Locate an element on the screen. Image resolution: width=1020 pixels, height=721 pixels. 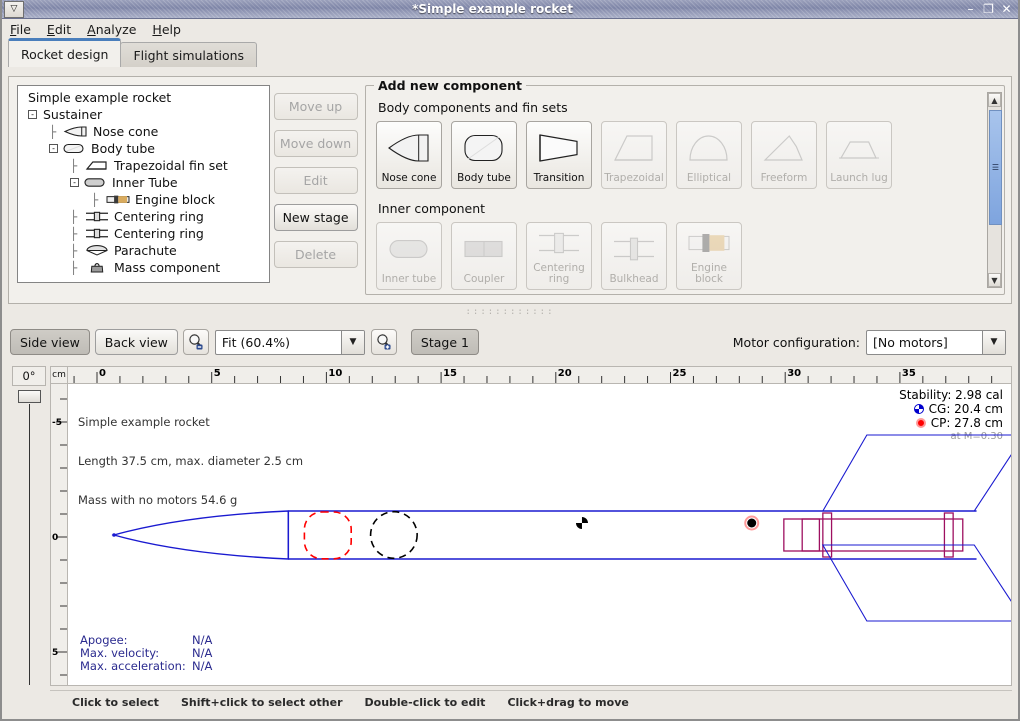
stat-key: Max. velocity: is located at coordinates (120, 653).